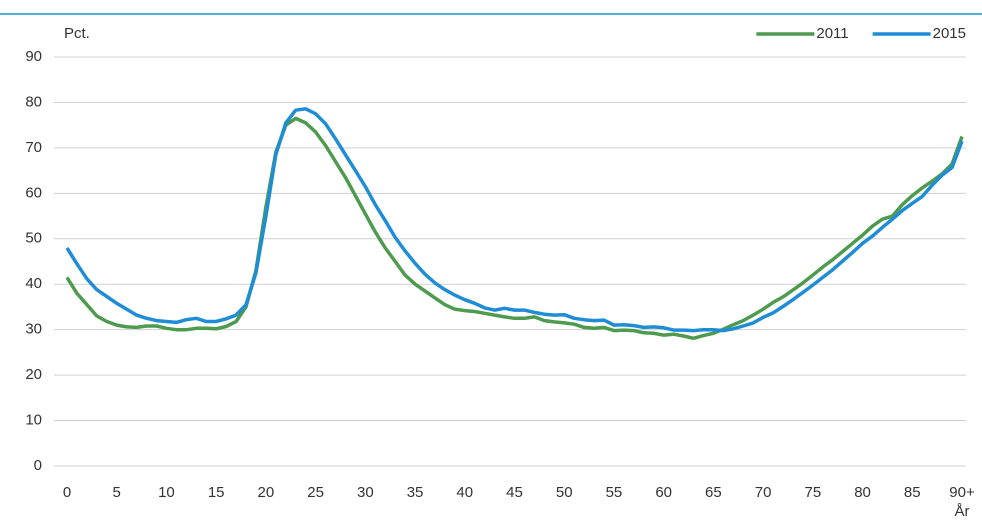 The width and height of the screenshot is (982, 521). I want to click on y-axis-label: Pct., so click(77, 33).